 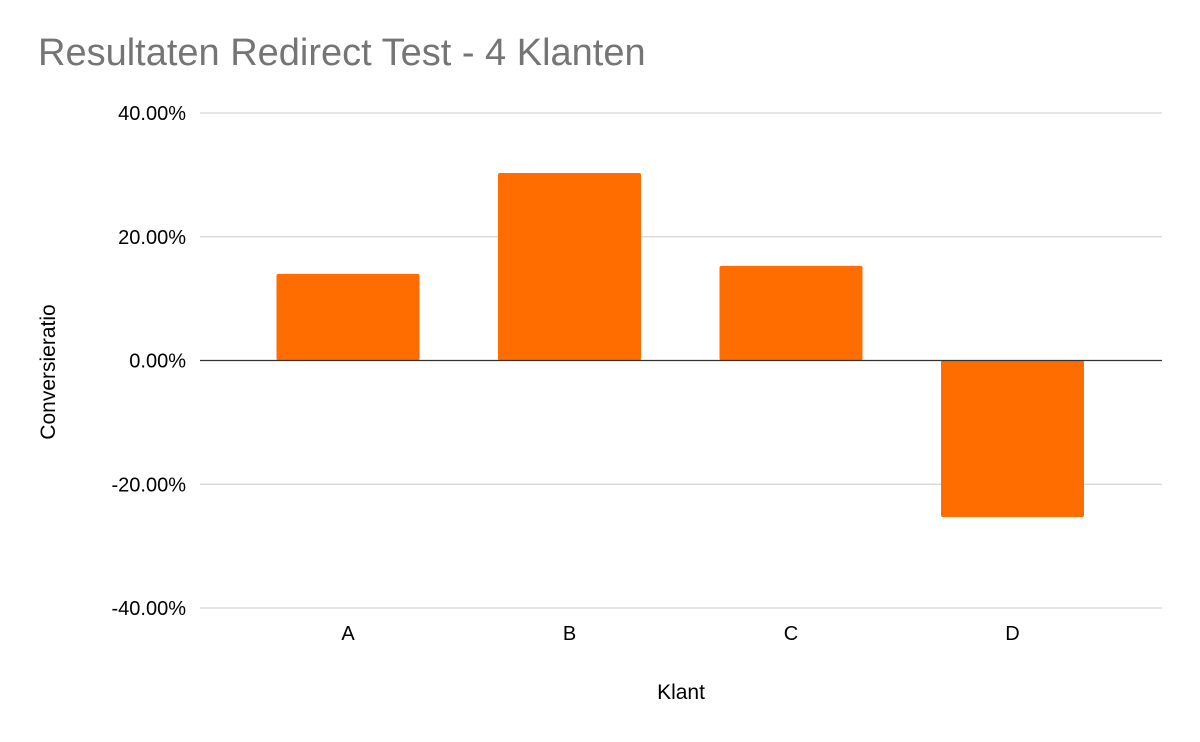 I want to click on bar-a, so click(x=348, y=317).